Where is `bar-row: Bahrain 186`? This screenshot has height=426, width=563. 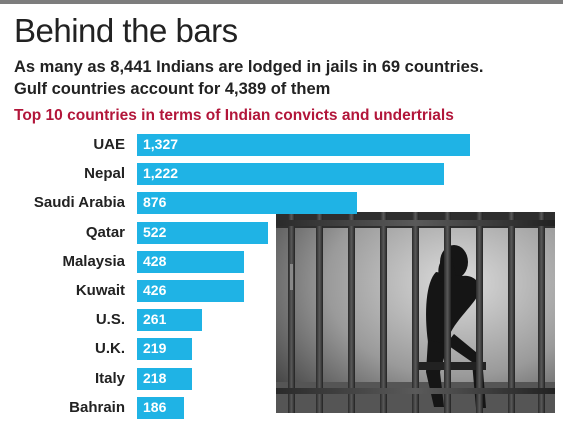
bar-row: Bahrain 186 is located at coordinates (281, 411).